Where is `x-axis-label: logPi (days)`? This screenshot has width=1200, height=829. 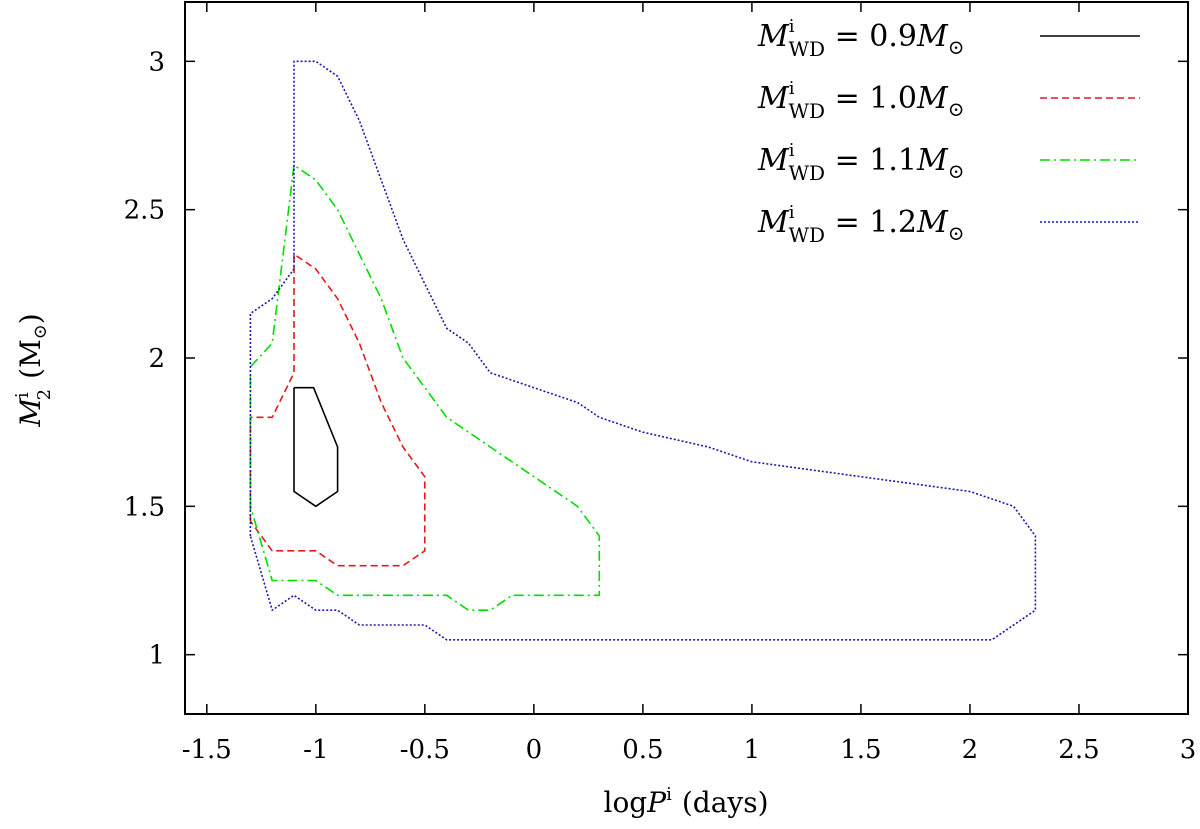 x-axis-label: logPi (days) is located at coordinates (685, 801).